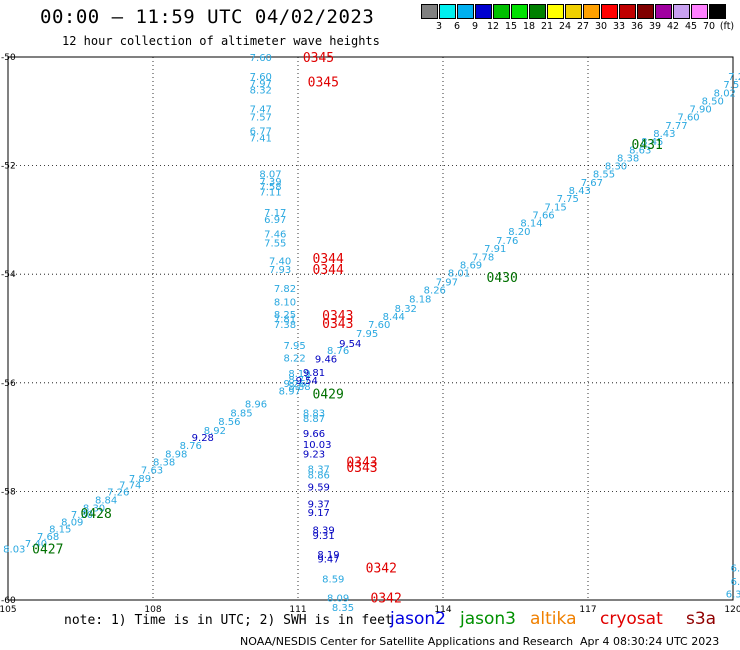  Describe the element at coordinates (8, 275) in the screenshot. I see `y-tick-label: -54` at that location.